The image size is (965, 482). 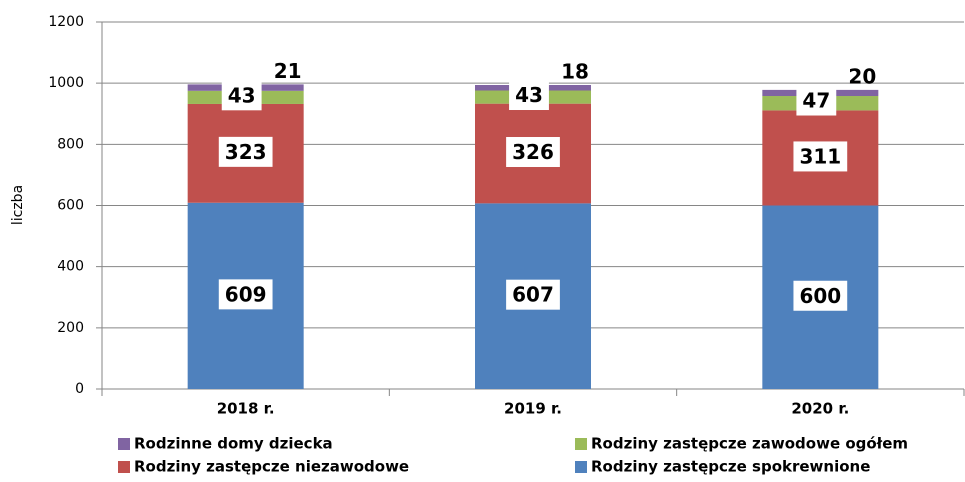 I want to click on x-tick-label: 2019 r., so click(x=533, y=409).